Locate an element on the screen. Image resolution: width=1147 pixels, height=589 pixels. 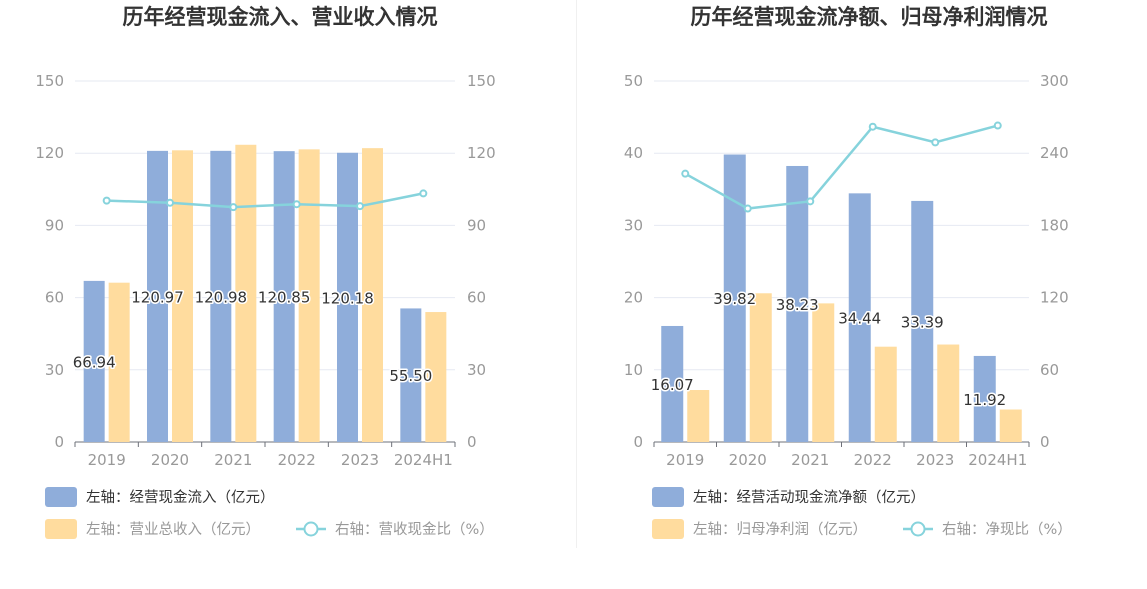
legend-label: 左轴：经营活动现金流净额（亿元） is located at coordinates (809, 497).